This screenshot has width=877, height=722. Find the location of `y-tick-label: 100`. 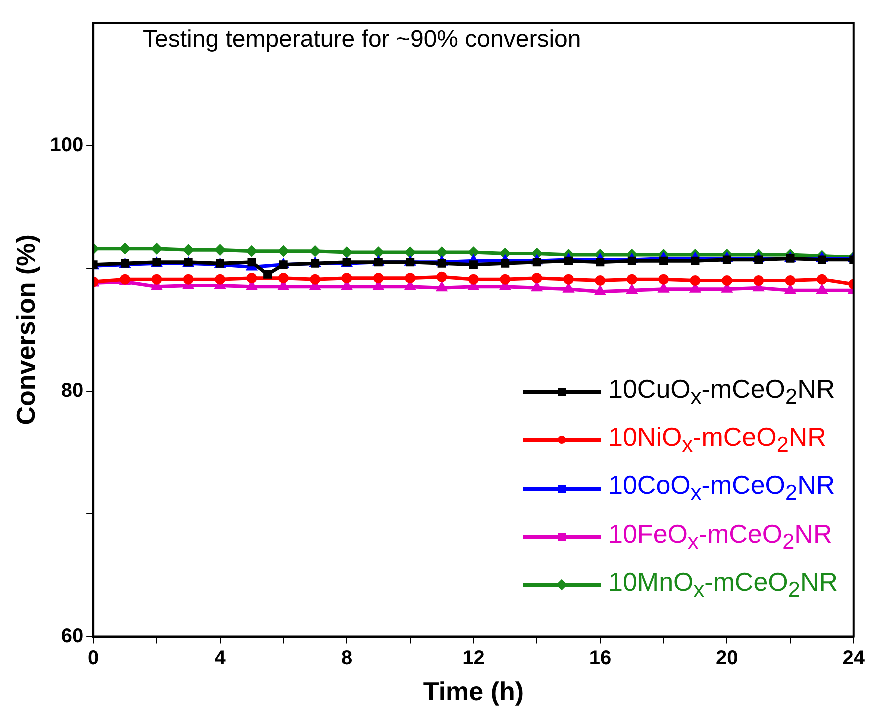

y-tick-label: 100 is located at coordinates (67, 145).